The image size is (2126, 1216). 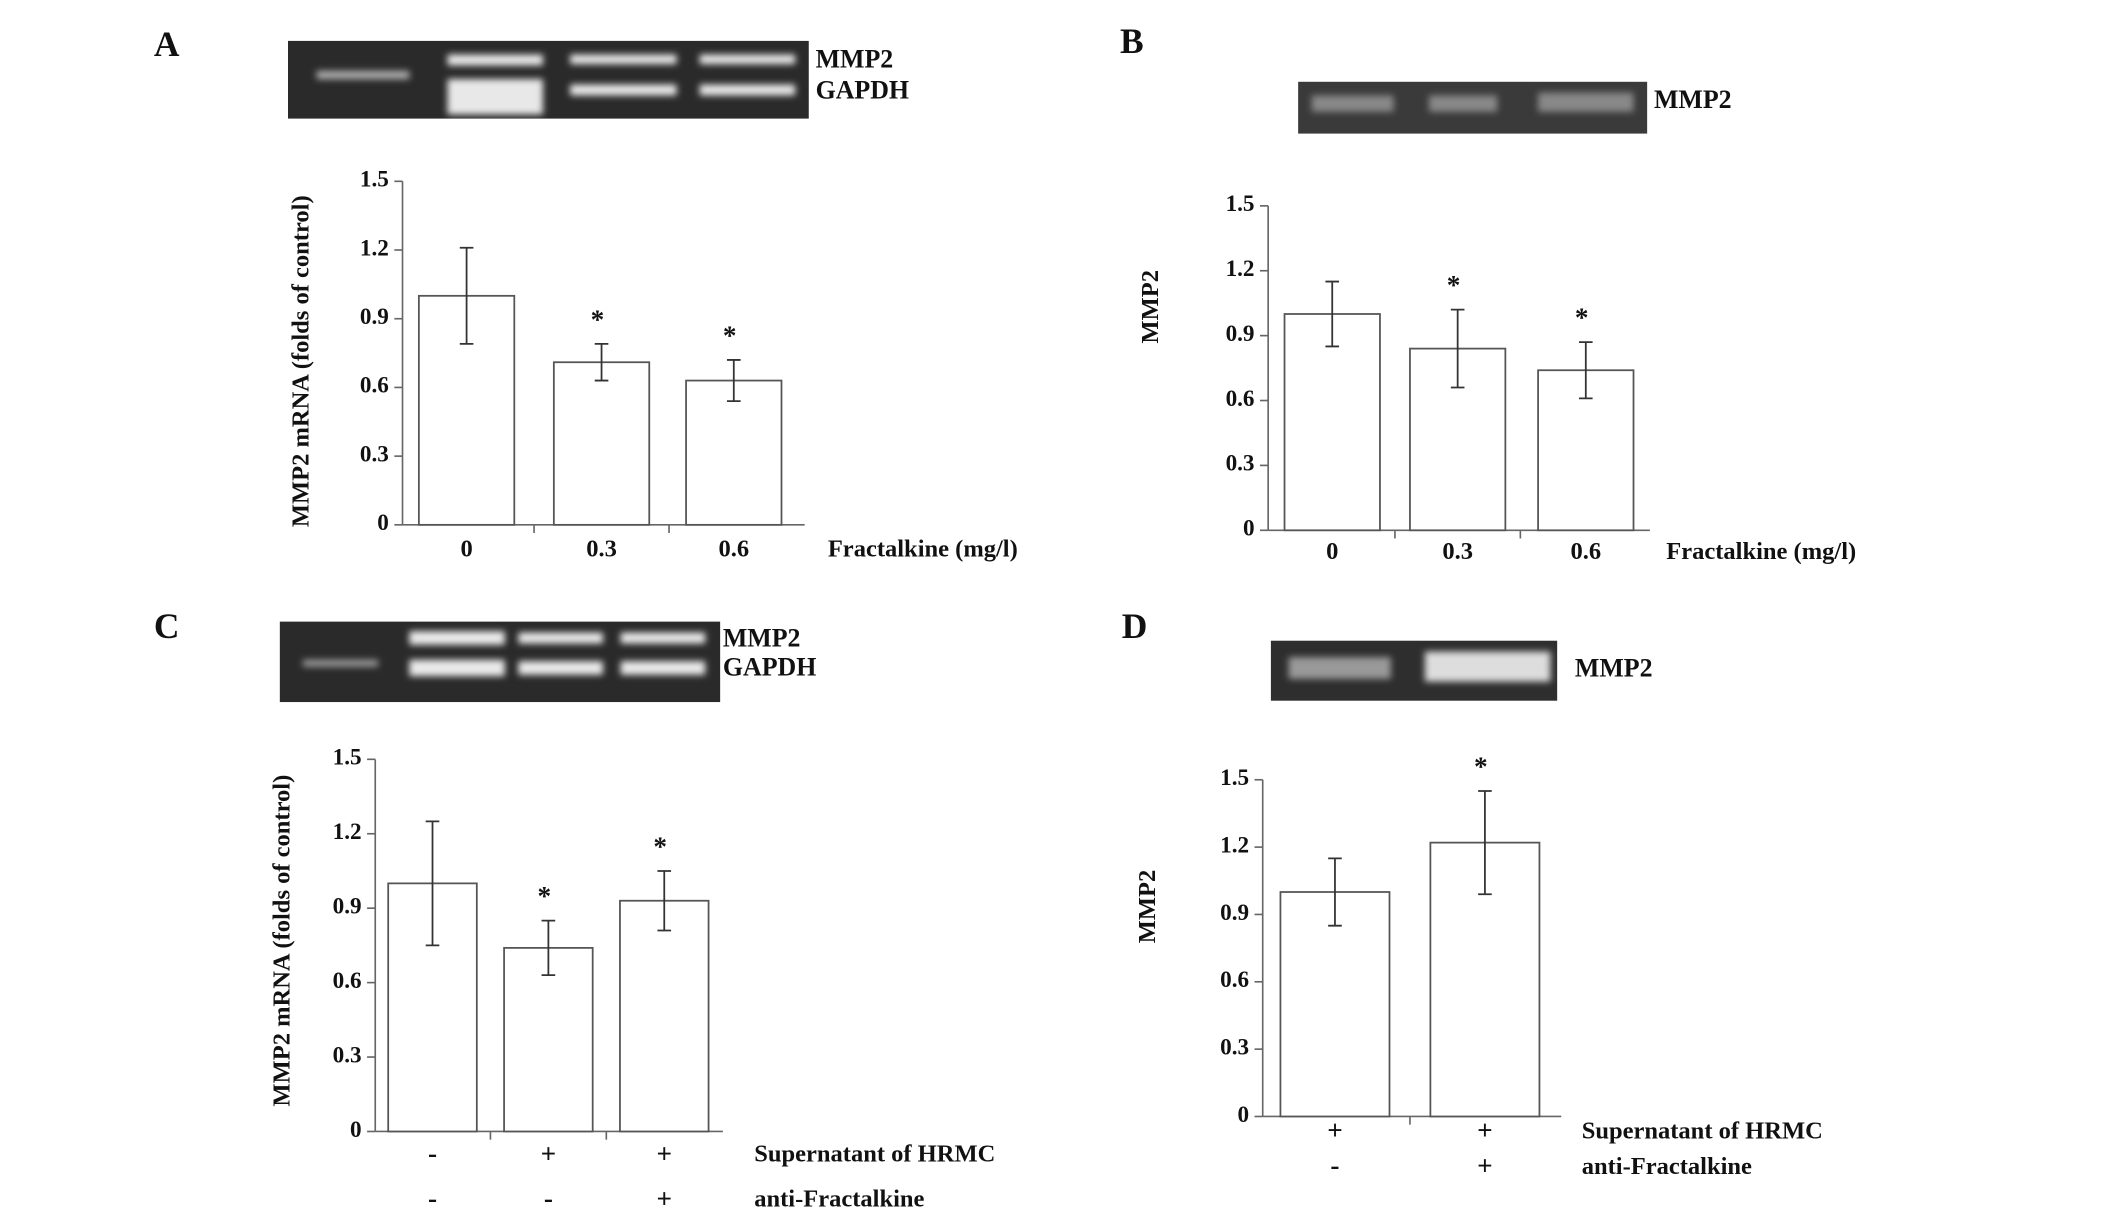 What do you see at coordinates (548, 79) in the screenshot?
I see `gel-a` at bounding box center [548, 79].